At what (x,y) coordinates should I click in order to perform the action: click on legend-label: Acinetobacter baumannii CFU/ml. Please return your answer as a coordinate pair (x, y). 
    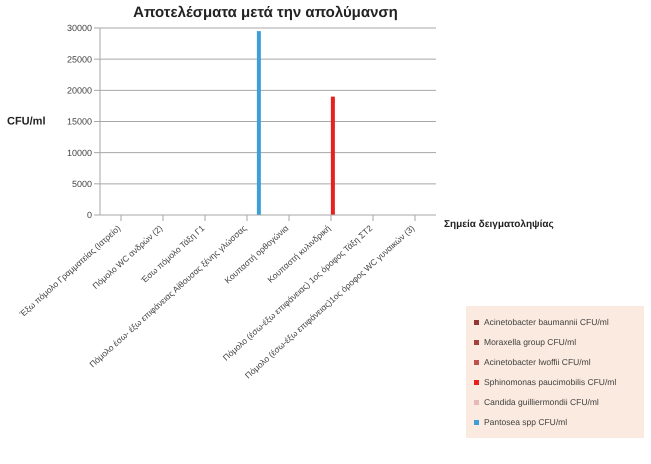
    Looking at the image, I should click on (546, 322).